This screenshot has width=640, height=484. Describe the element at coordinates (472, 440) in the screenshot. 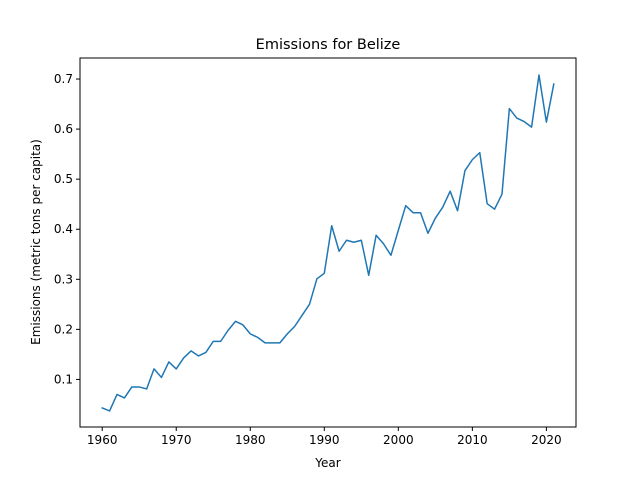

I see `x-tick-label: 2010` at that location.